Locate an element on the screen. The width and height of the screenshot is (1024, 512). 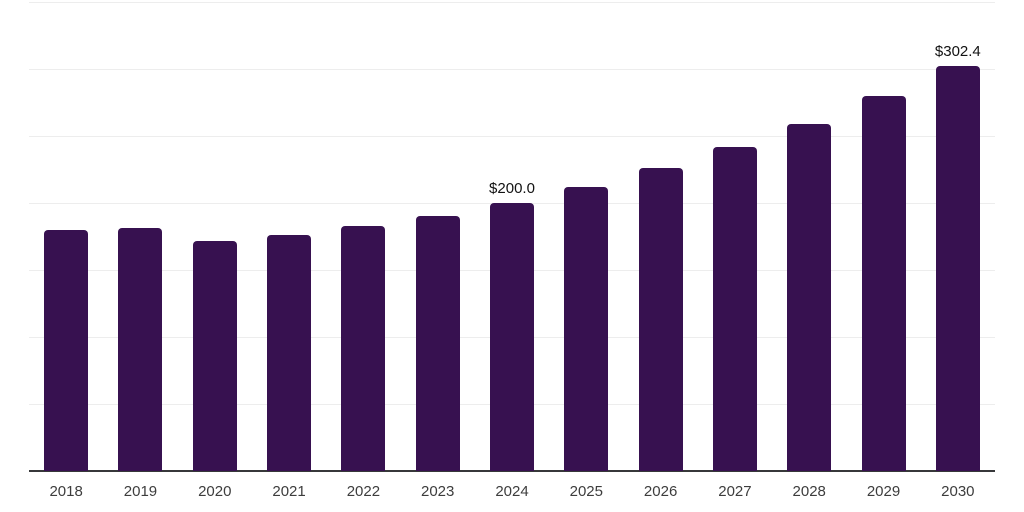
bar-2023 is located at coordinates (437, 343).